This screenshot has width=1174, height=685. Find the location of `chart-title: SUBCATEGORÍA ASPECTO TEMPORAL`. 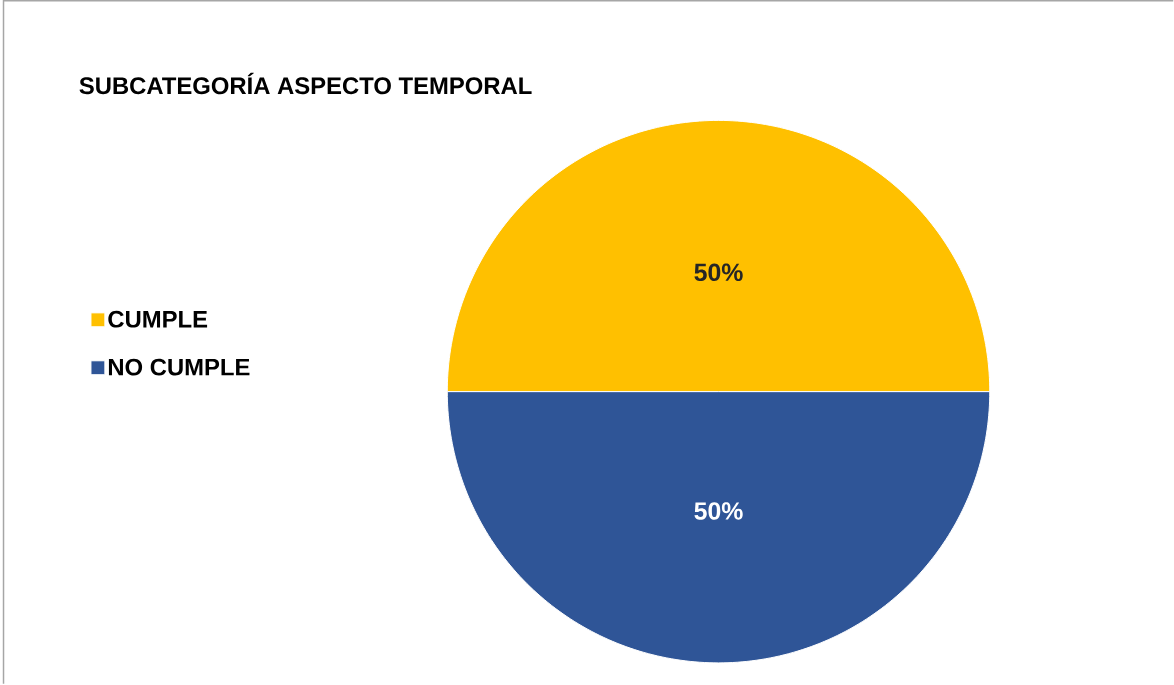

chart-title: SUBCATEGORÍA ASPECTO TEMPORAL is located at coordinates (305, 84).